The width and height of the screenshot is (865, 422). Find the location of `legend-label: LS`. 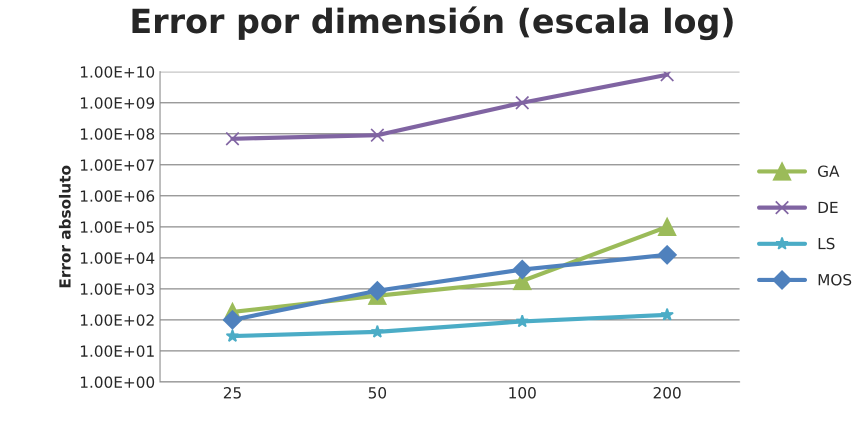

legend-label: LS is located at coordinates (826, 244).